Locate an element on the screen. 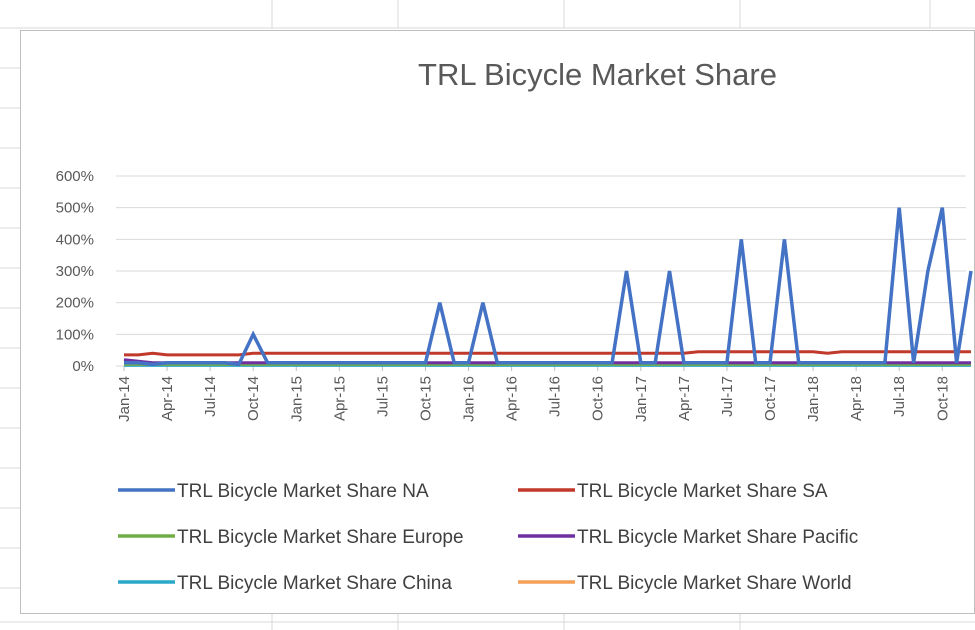  y-tick-label: 0% is located at coordinates (83, 366).